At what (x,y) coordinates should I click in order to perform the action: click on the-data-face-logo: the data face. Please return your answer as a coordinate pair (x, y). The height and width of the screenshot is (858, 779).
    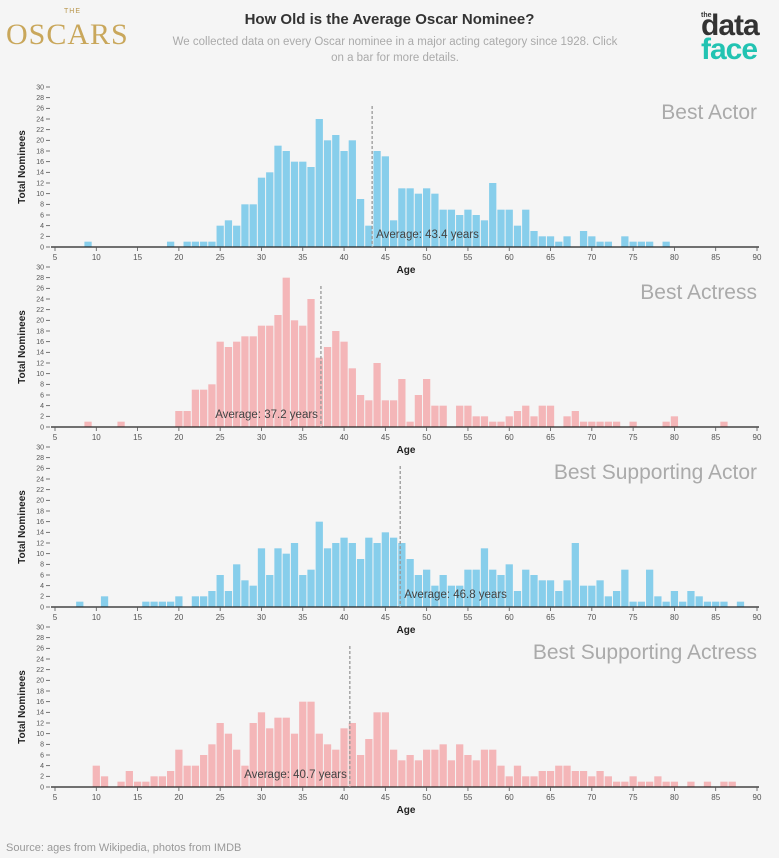
    Looking at the image, I should click on (732, 36).